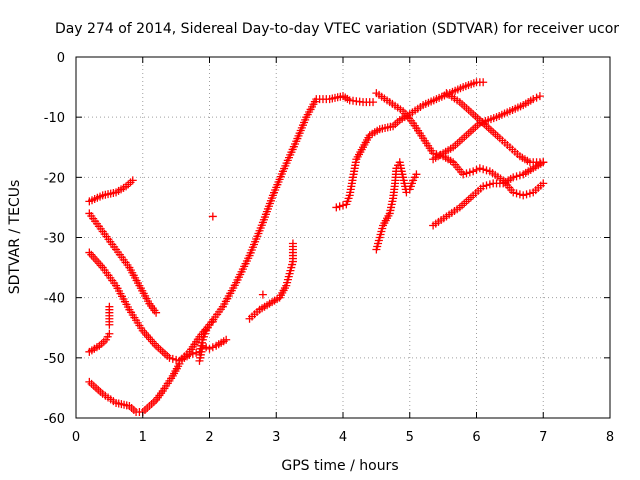 This screenshot has height=480, width=640. Describe the element at coordinates (54, 178) in the screenshot. I see `y-tick-label: -20` at that location.